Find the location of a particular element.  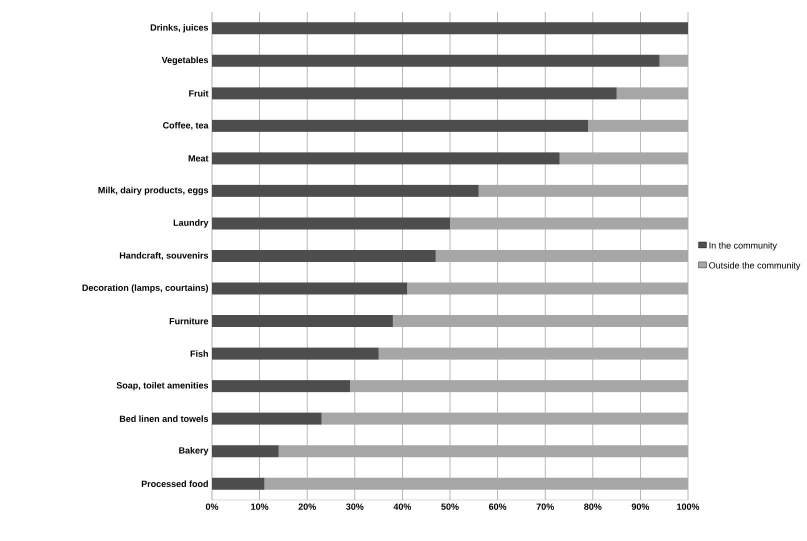

x-tick-label: 20% is located at coordinates (307, 507).